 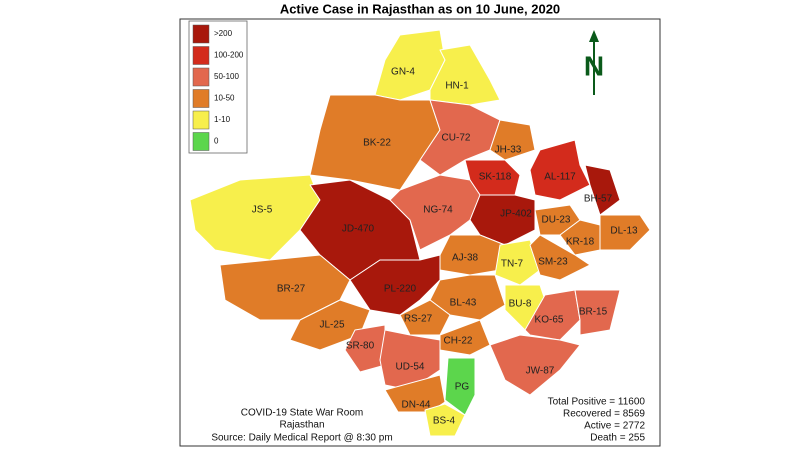 What do you see at coordinates (463, 303) in the screenshot?
I see `district-label: BL-43` at bounding box center [463, 303].